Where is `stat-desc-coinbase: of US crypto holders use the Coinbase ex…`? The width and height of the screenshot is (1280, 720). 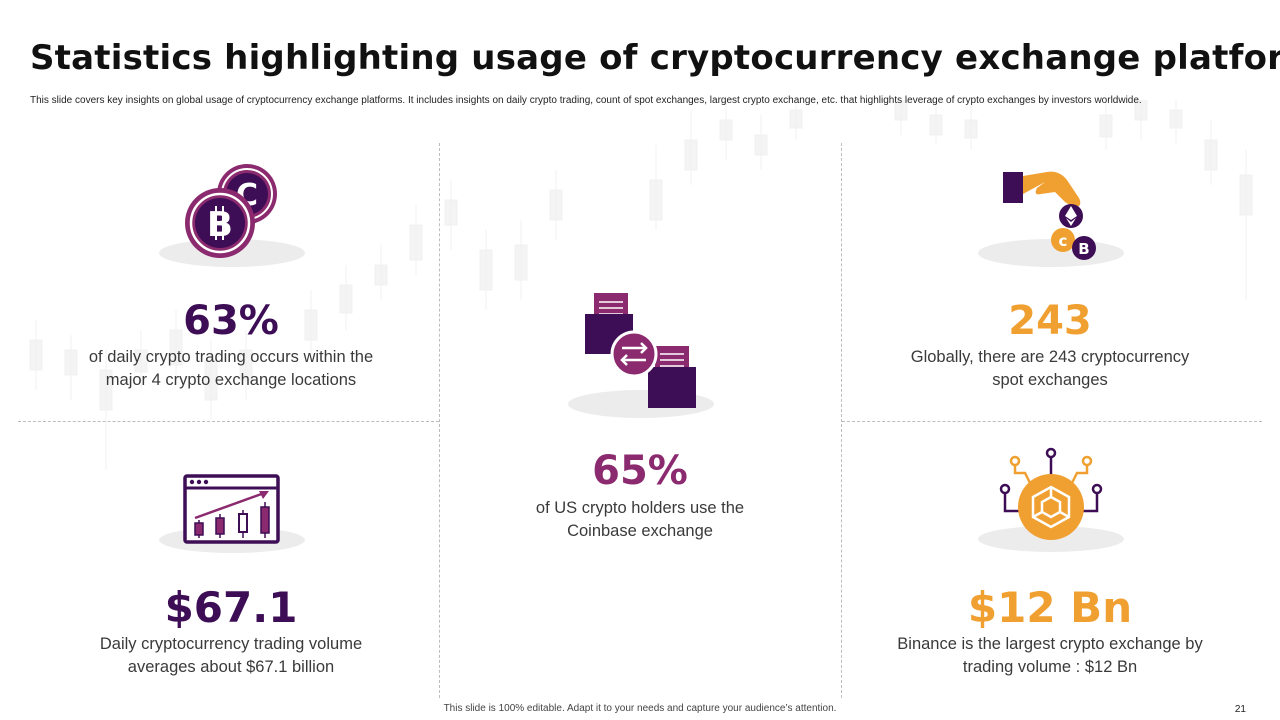
stat-desc-coinbase: of US crypto holders use the Coinbase ex… is located at coordinates (640, 520).